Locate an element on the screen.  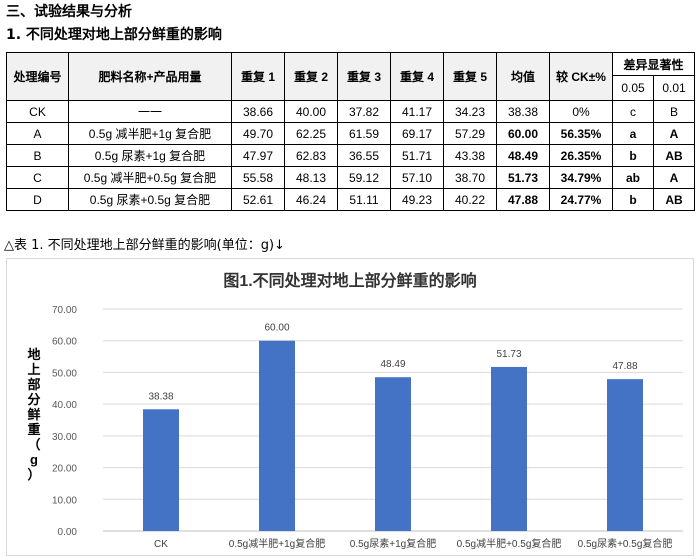
cell-s05: c is located at coordinates (633, 111).